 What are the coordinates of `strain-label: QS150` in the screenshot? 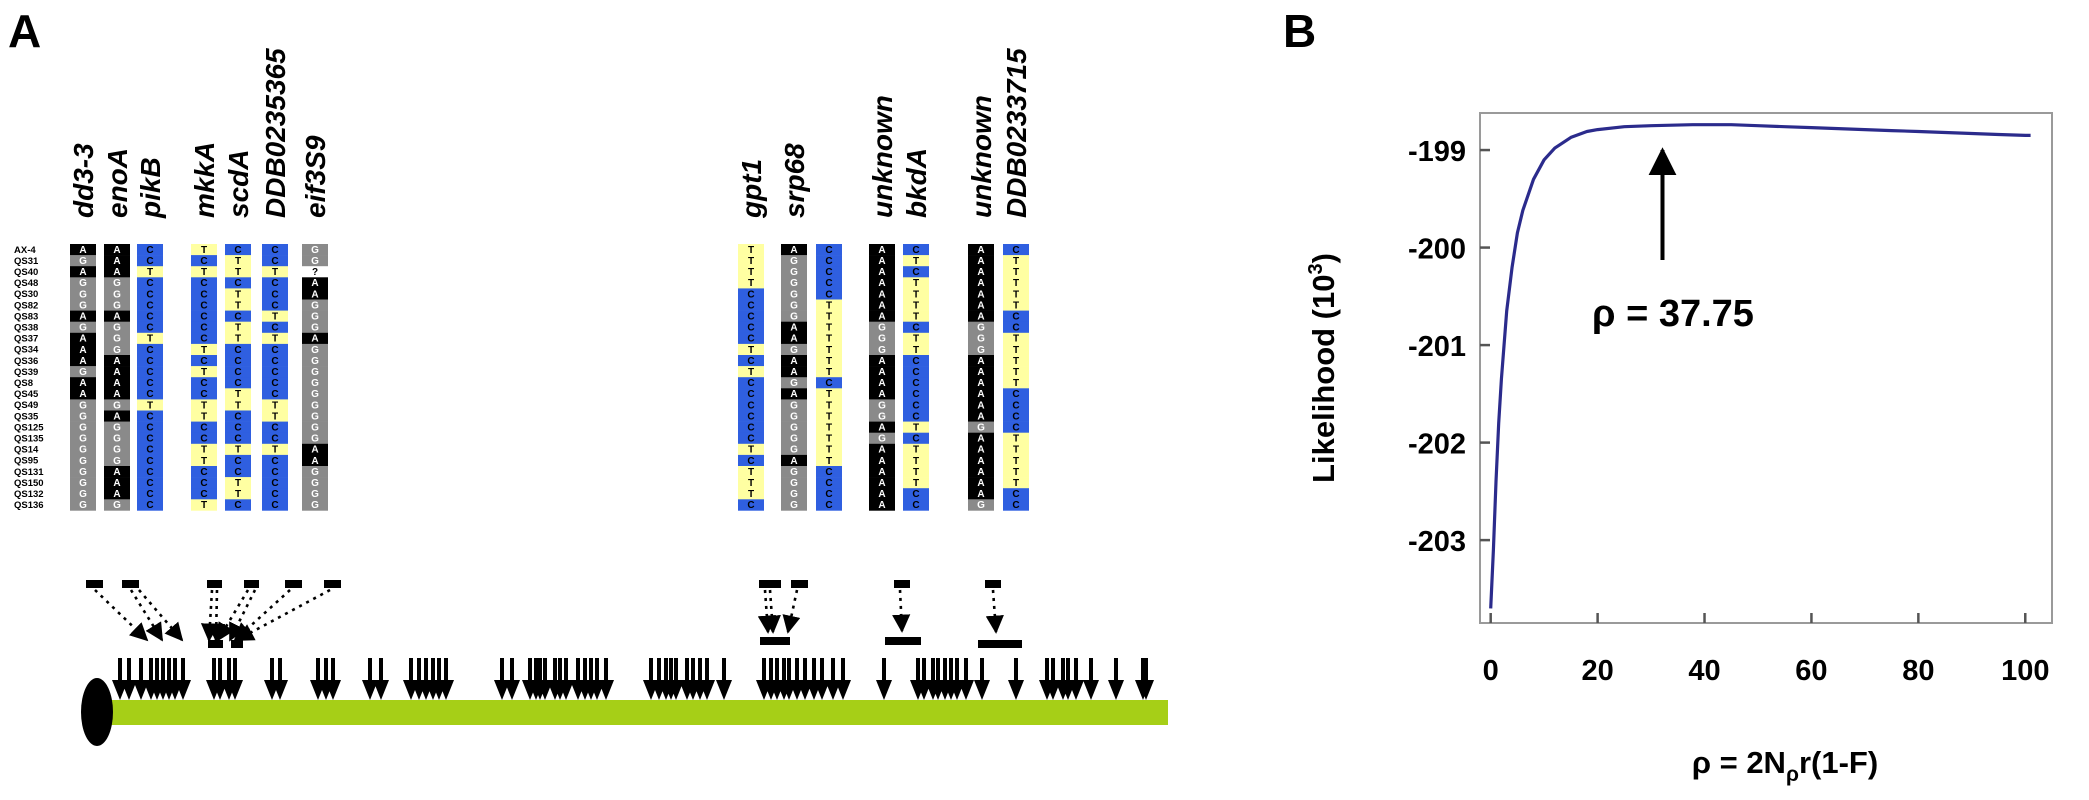 It's located at (29, 483).